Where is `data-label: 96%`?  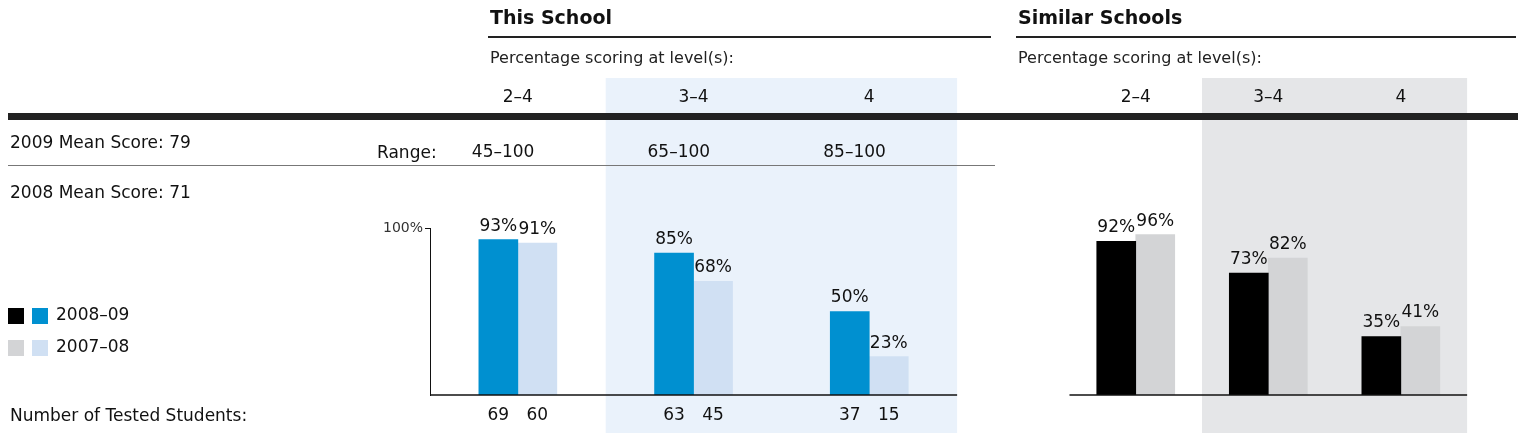 data-label: 96% is located at coordinates (1155, 219).